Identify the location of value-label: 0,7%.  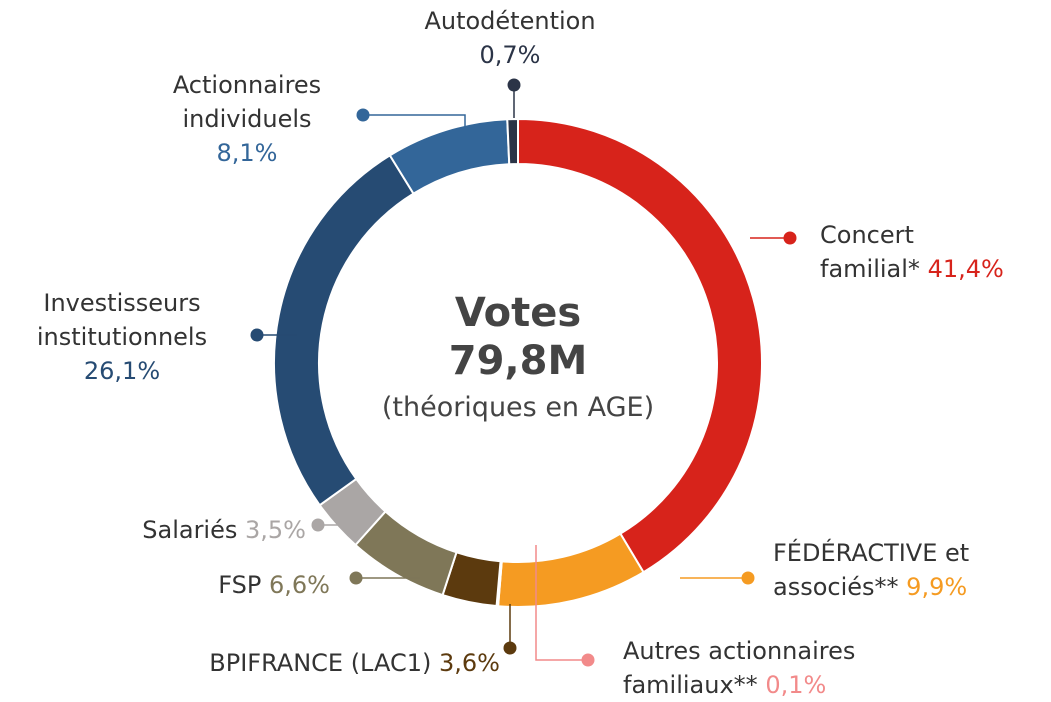
(510, 55).